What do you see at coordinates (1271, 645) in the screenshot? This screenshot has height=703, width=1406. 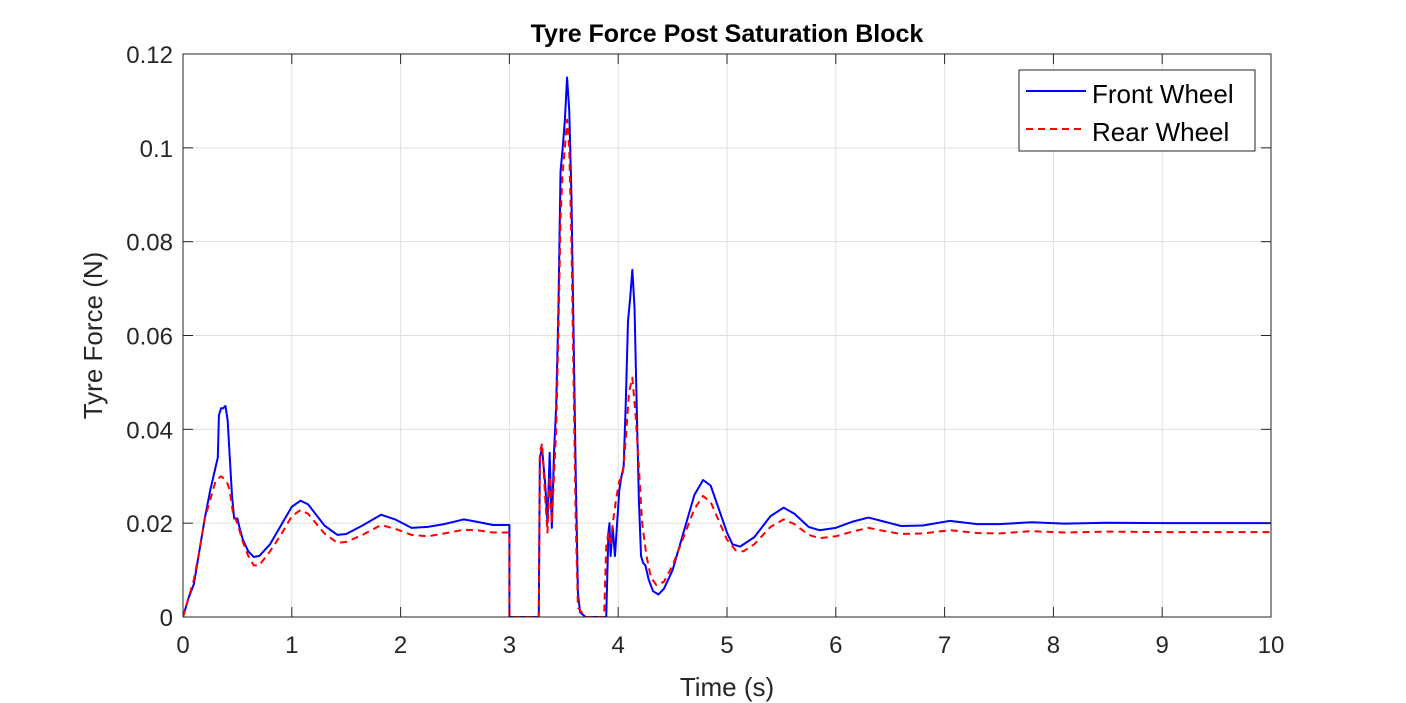 I see `x-tick-label: 10` at bounding box center [1271, 645].